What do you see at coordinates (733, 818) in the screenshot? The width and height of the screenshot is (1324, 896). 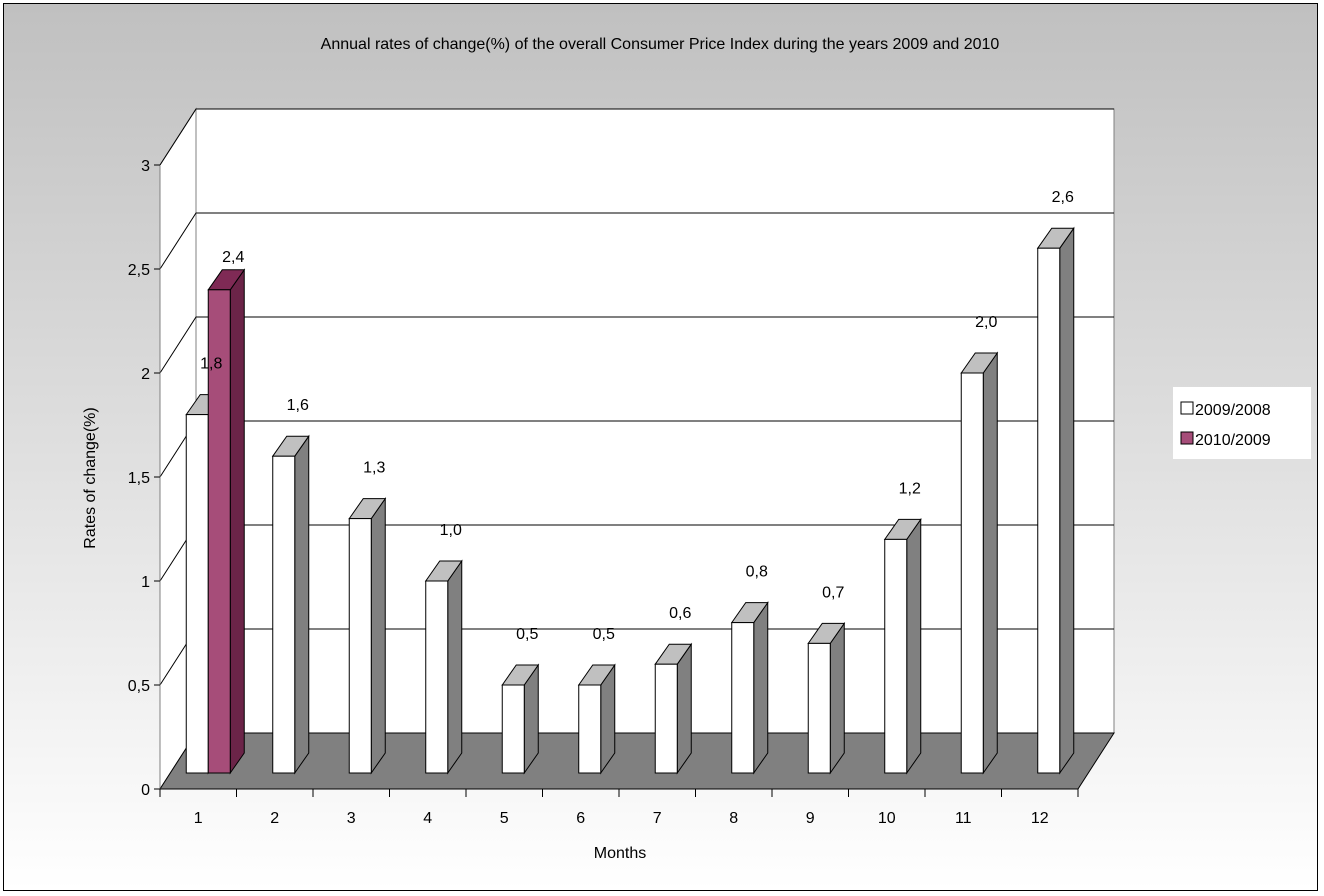 I see `x-tick-label: 8` at bounding box center [733, 818].